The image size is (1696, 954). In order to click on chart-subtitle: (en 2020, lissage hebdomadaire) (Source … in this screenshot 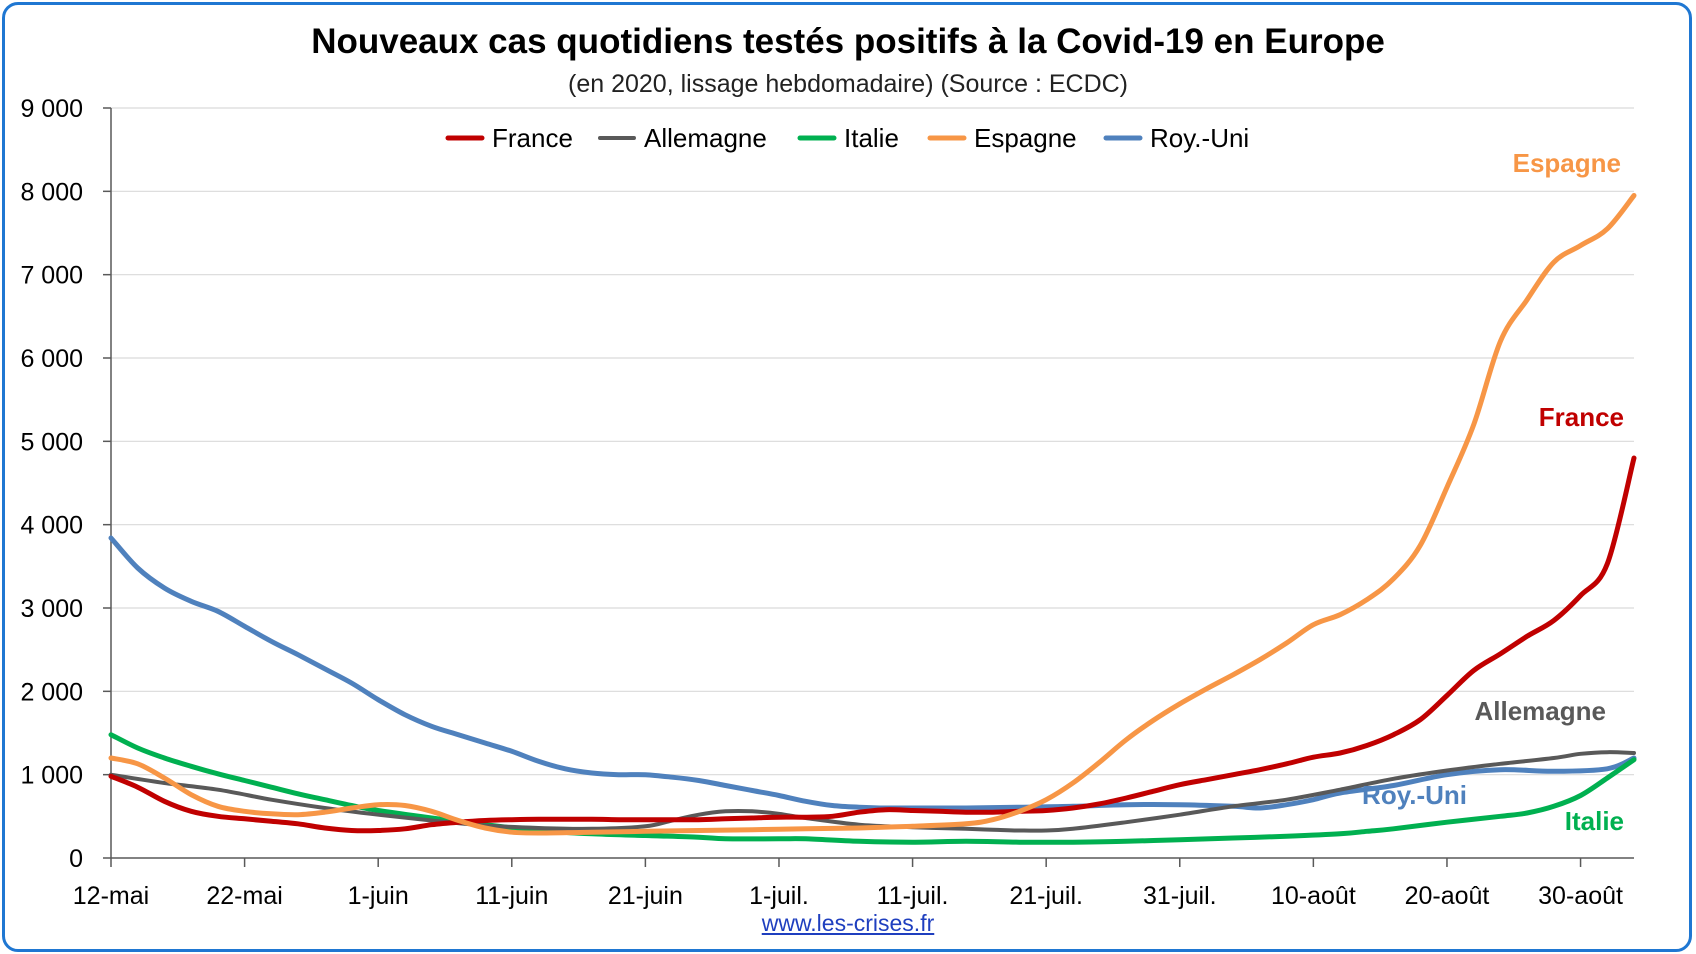, I will do `click(848, 84)`.